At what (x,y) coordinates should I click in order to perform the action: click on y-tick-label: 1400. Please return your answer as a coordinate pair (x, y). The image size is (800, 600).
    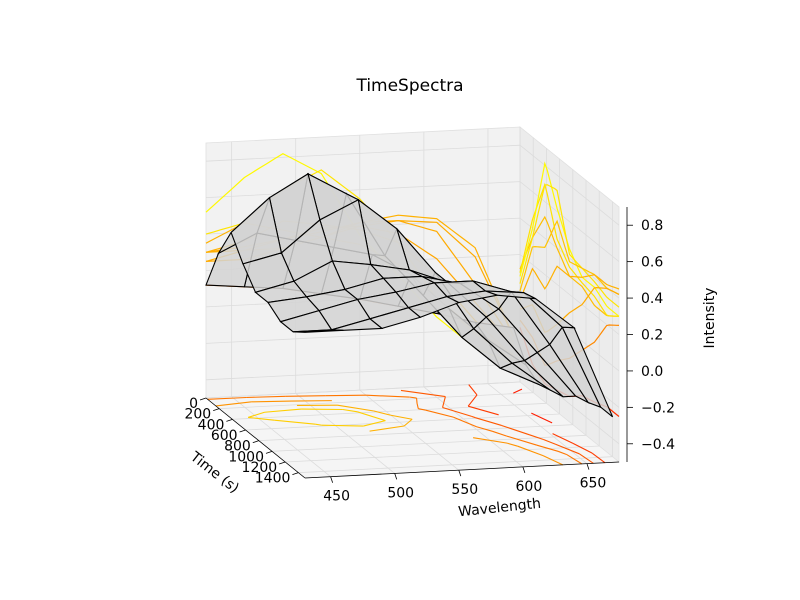
    Looking at the image, I should click on (273, 479).